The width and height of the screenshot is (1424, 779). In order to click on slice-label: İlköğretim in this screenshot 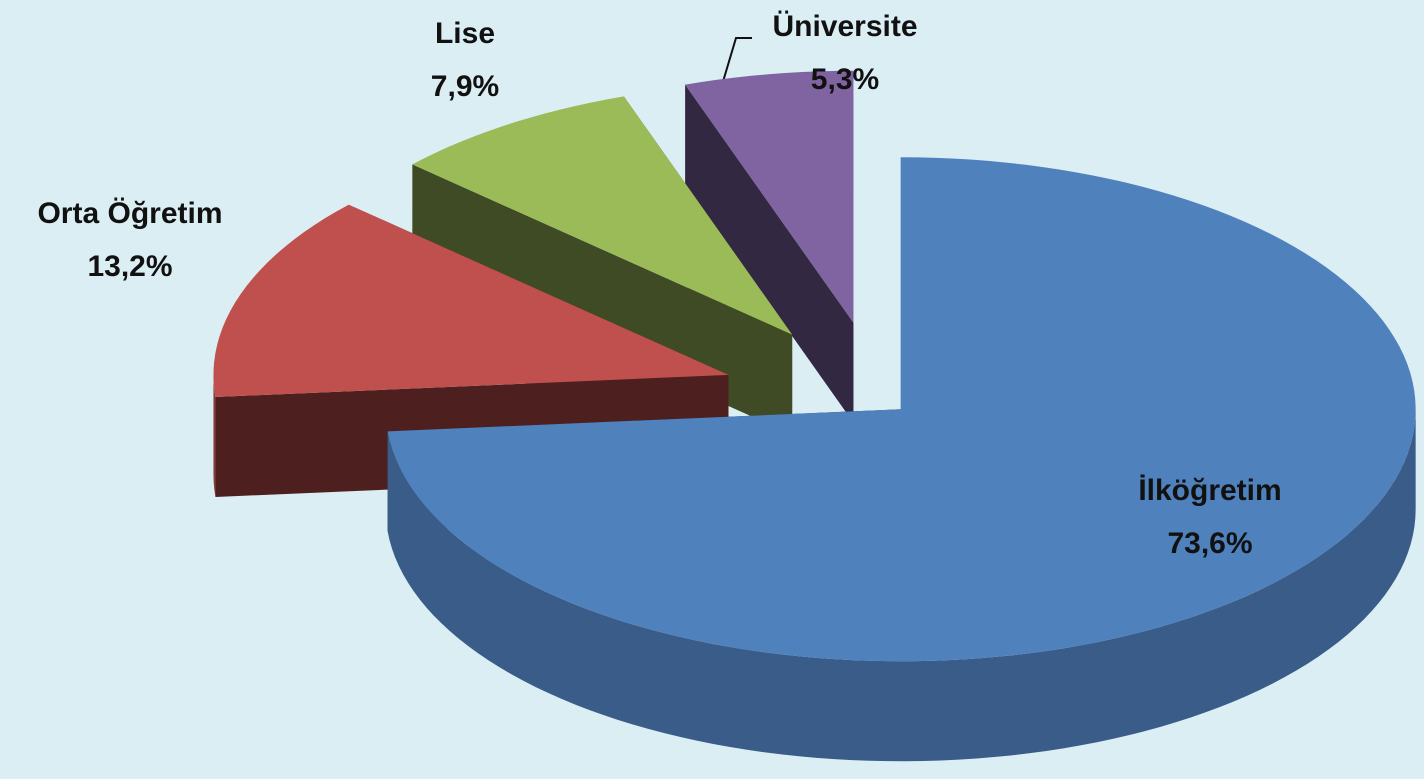, I will do `click(1209, 490)`.